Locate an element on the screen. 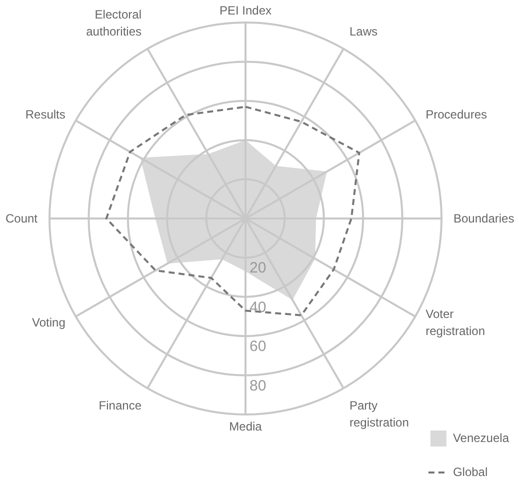 This screenshot has height=492, width=519. spoke-label: Boundaries is located at coordinates (484, 219).